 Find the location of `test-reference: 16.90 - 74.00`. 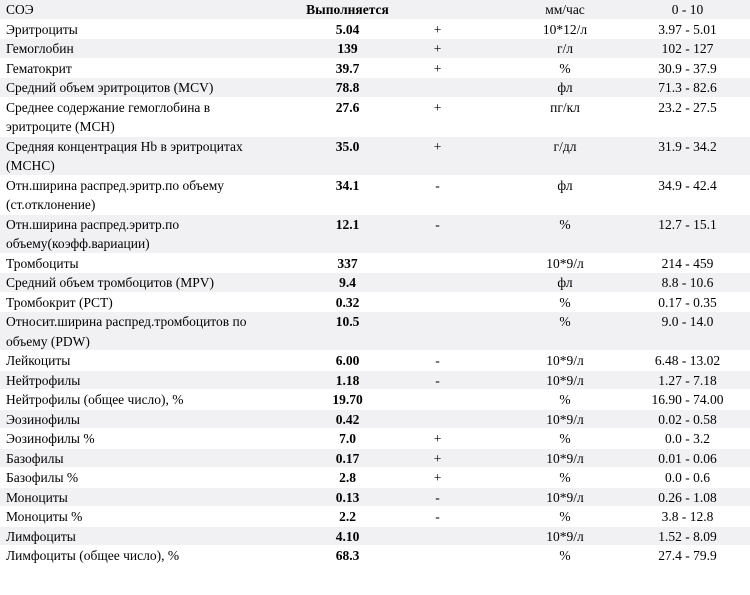

test-reference: 16.90 - 74.00 is located at coordinates (687, 399).